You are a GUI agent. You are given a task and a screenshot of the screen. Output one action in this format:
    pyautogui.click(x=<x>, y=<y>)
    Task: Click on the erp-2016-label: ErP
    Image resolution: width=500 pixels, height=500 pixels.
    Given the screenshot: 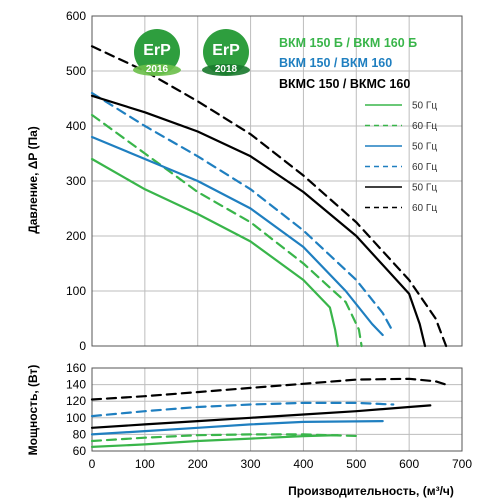 What is the action you would take?
    pyautogui.click(x=157, y=50)
    